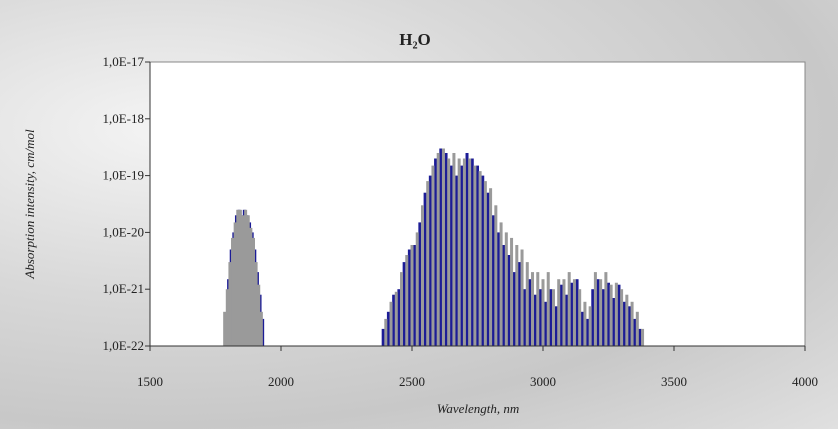 Image resolution: width=838 pixels, height=429 pixels. I want to click on x-axis-label: Wavelength, nm, so click(478, 408).